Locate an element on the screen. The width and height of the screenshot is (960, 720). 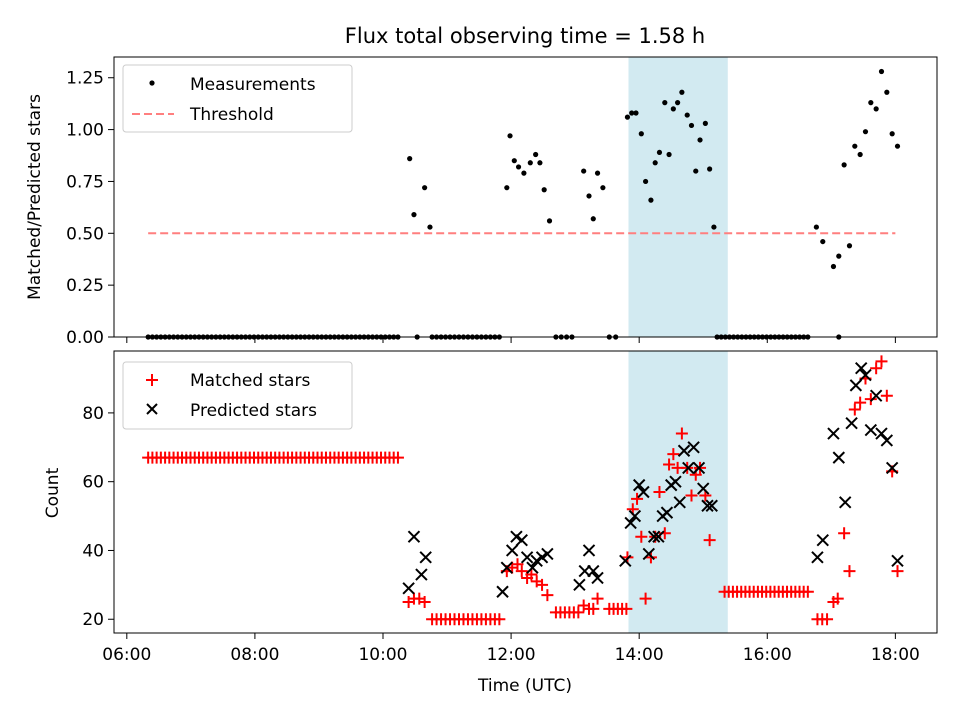
bottom-highlight-span is located at coordinates (678, 492).